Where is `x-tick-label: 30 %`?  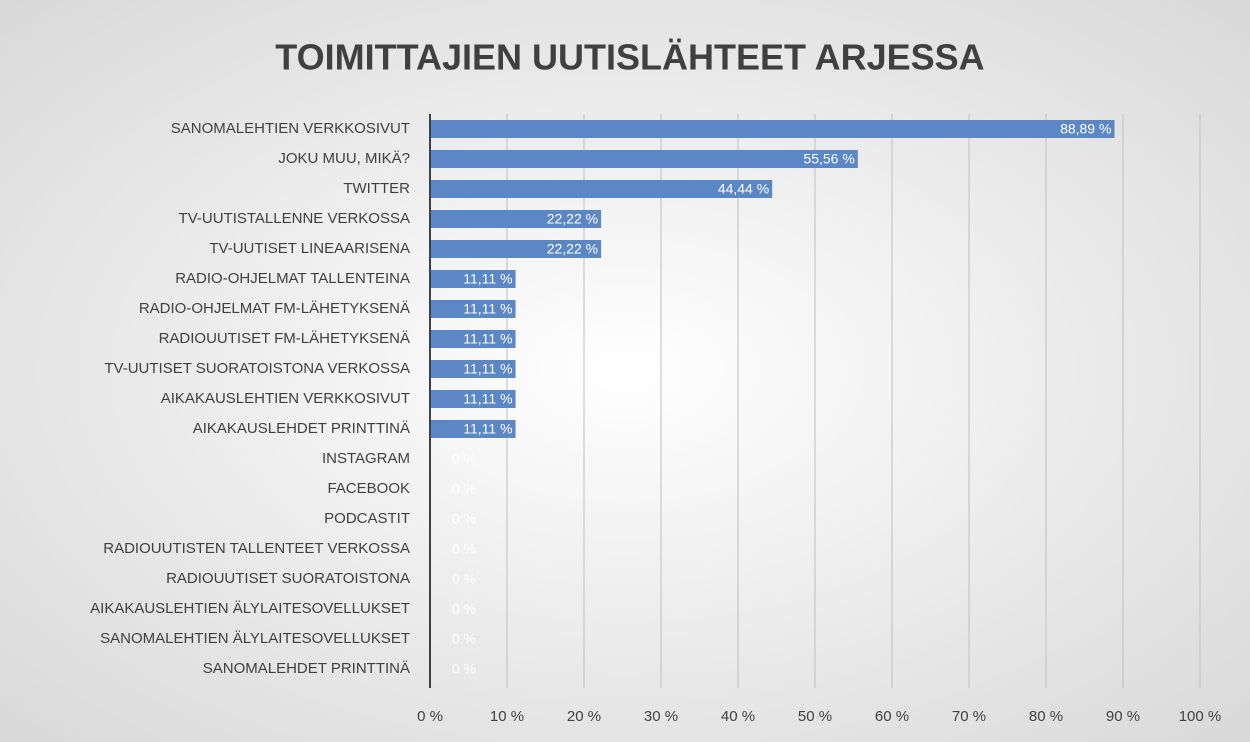 x-tick-label: 30 % is located at coordinates (661, 716).